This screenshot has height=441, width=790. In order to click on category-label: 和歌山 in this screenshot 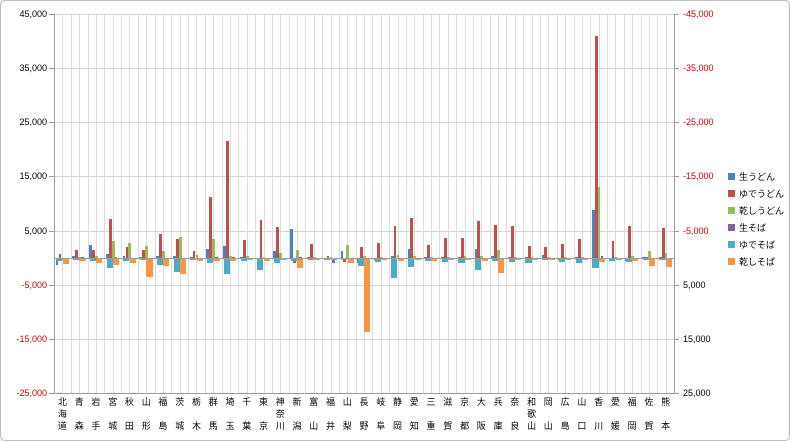, I will do `click(532, 414)`.